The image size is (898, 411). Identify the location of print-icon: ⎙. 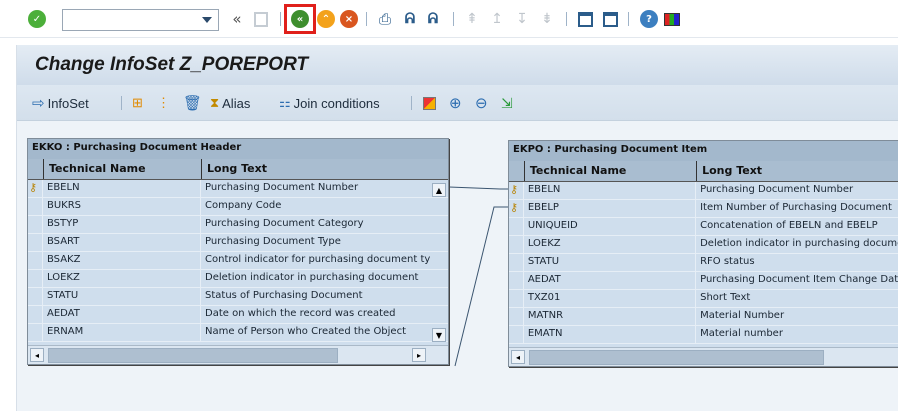
(384, 19).